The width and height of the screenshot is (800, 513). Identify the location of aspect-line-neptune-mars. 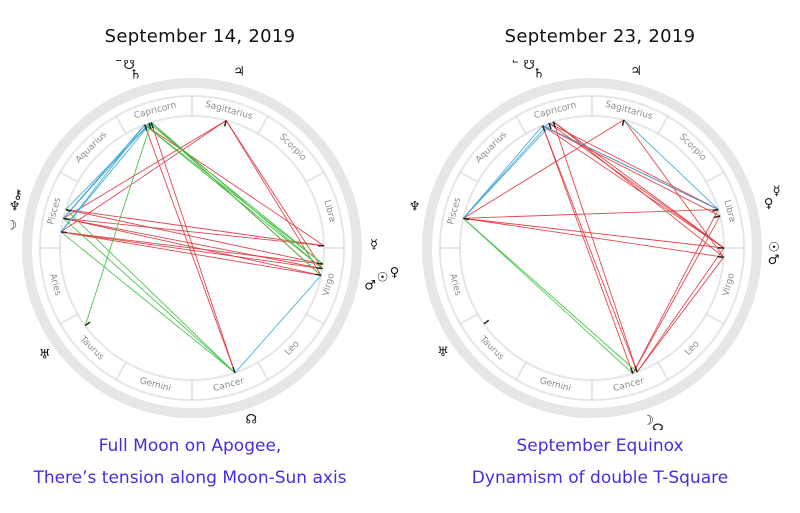
(192, 246).